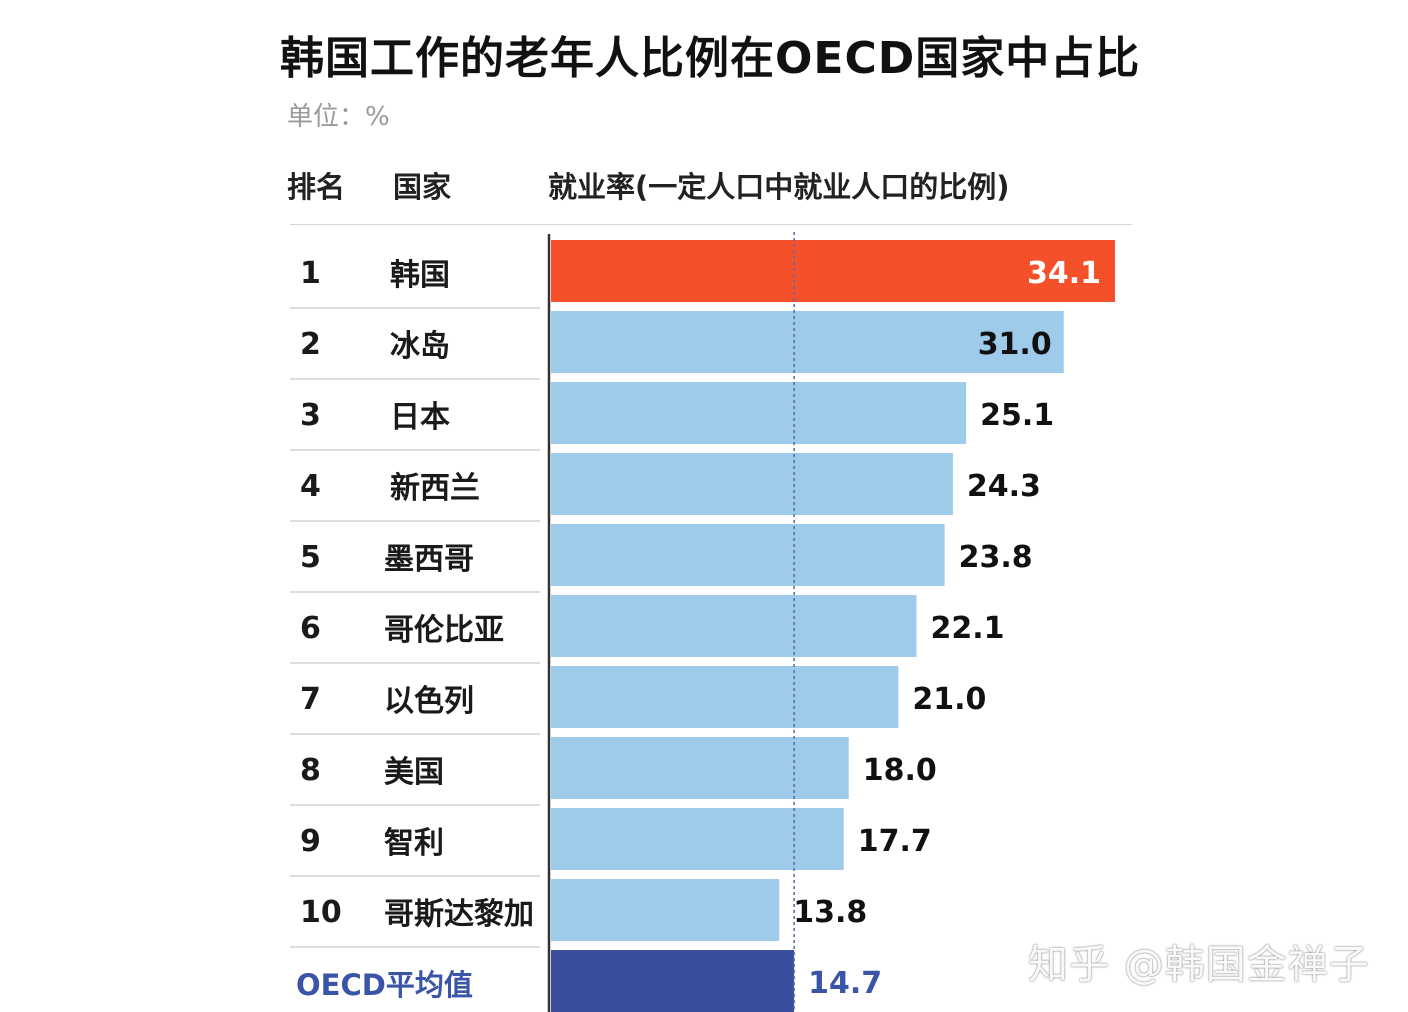 This screenshot has width=1408, height=1012. Describe the element at coordinates (1015, 344) in the screenshot. I see `value-label: 31.0` at that location.